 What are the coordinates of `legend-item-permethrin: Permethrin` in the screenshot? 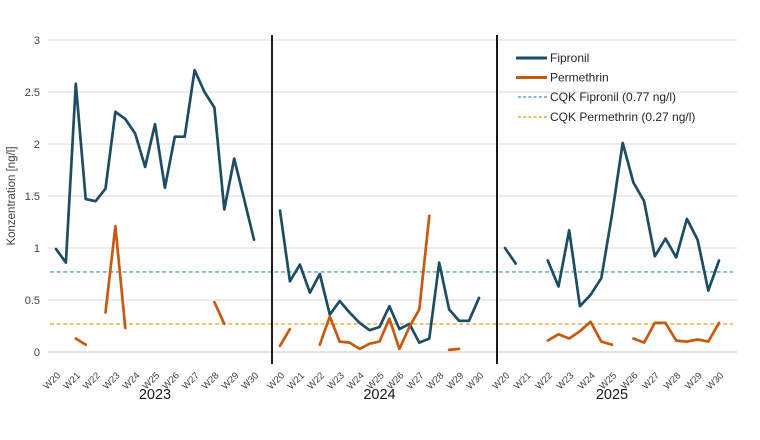 It's located at (562, 78).